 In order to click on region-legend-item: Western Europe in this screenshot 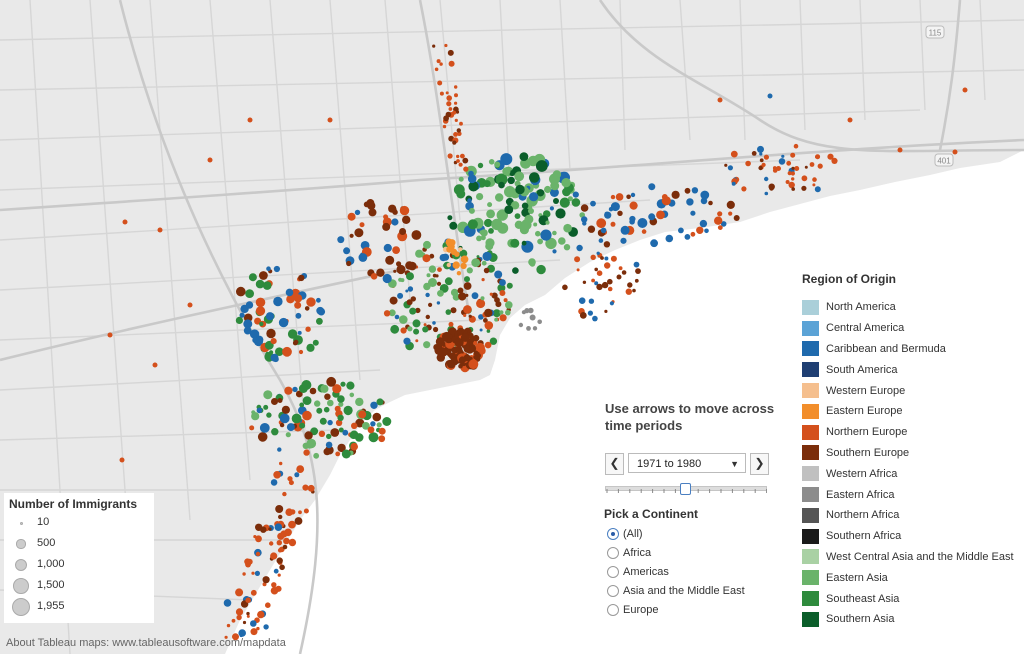, I will do `click(909, 390)`.